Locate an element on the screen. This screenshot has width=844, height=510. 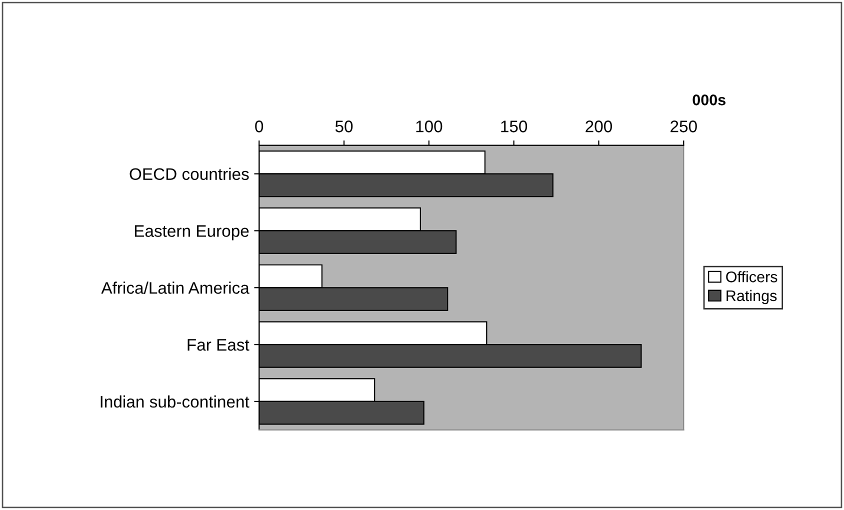
x-tick-label: 250 is located at coordinates (683, 126).